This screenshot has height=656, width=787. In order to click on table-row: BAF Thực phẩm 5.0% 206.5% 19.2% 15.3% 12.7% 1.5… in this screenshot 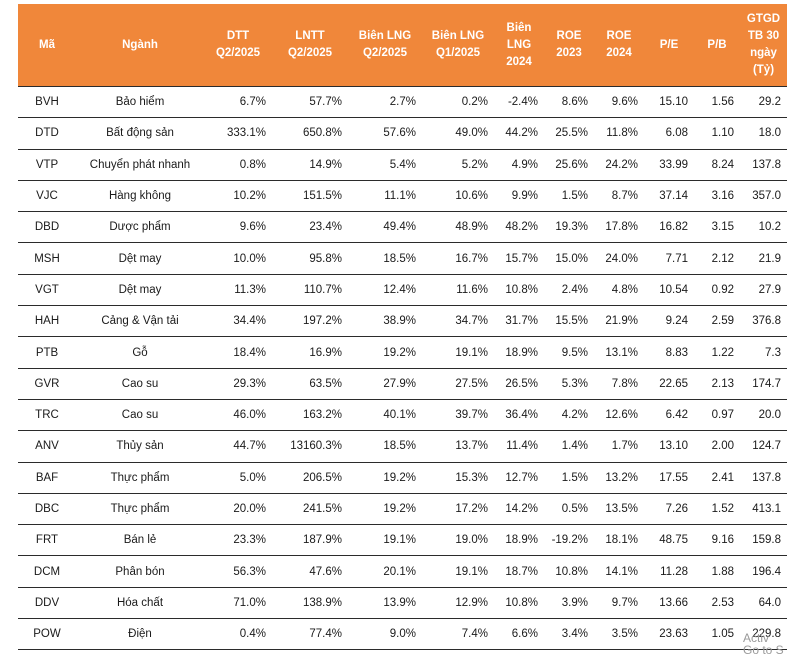, I will do `click(402, 478)`.